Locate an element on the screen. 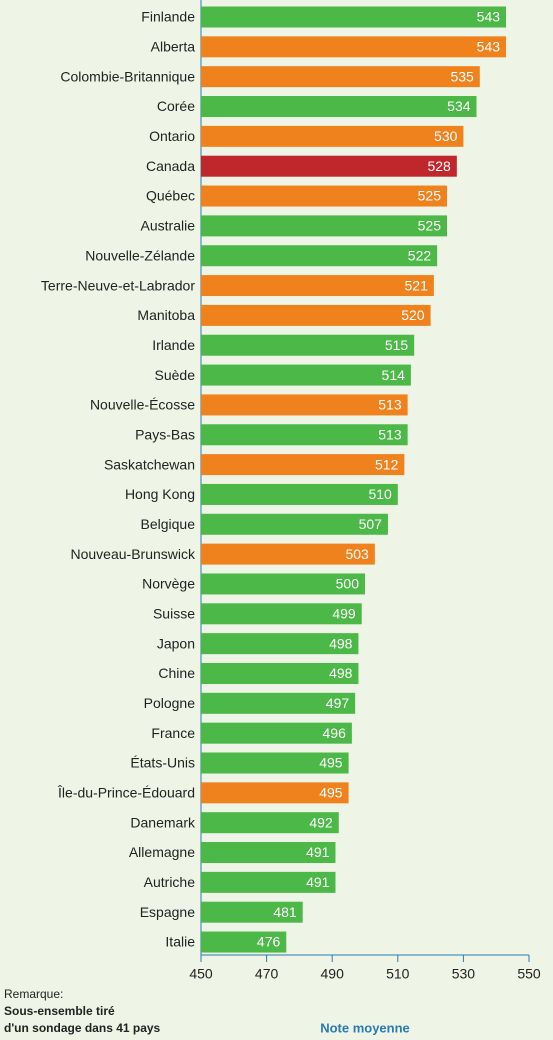  value-label: 514 is located at coordinates (394, 375).